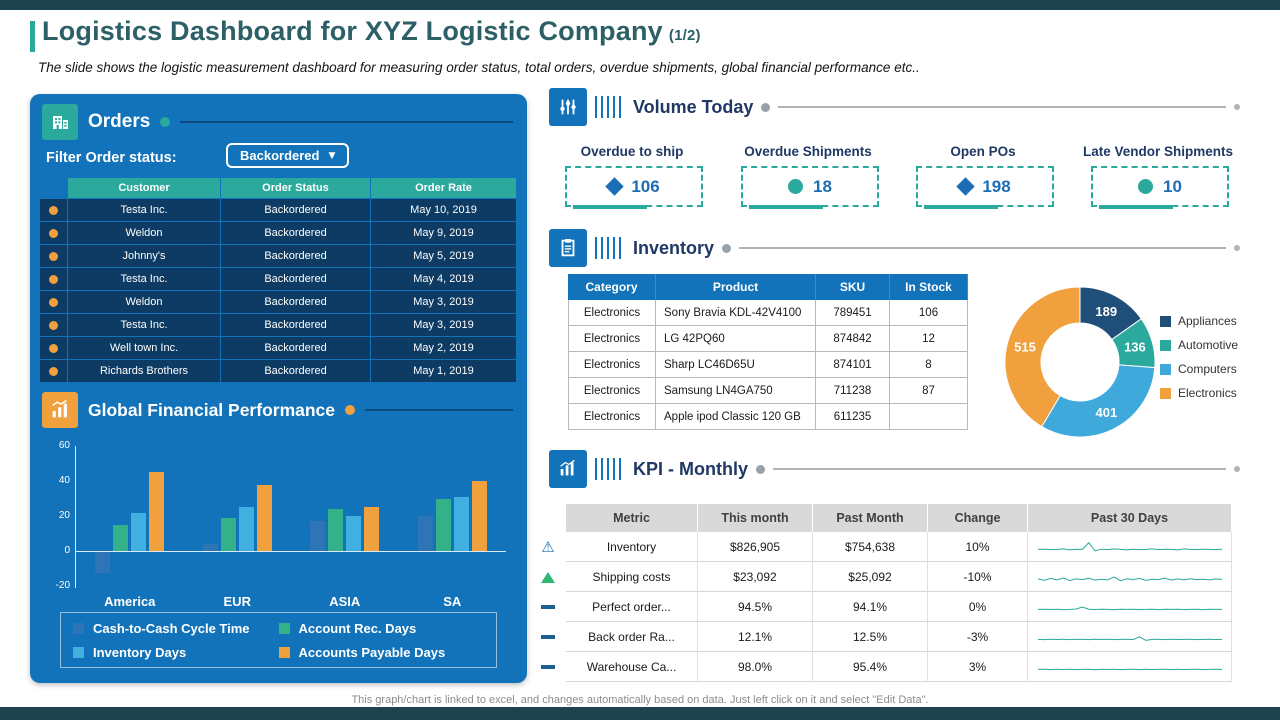 Image resolution: width=1280 pixels, height=720 pixels. What do you see at coordinates (870, 518) in the screenshot?
I see `kpi-col-past-month: Past Month` at bounding box center [870, 518].